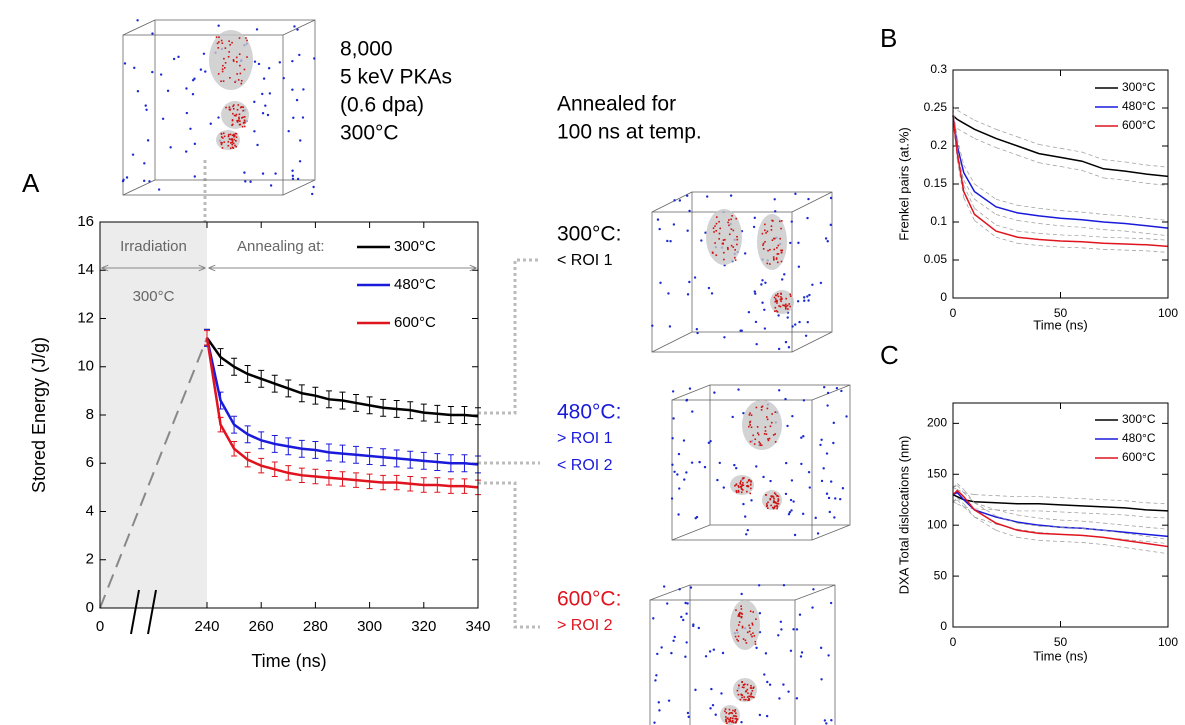  Describe the element at coordinates (629, 132) in the screenshot. I see `anneal-description: 100 ns at temp.` at that location.